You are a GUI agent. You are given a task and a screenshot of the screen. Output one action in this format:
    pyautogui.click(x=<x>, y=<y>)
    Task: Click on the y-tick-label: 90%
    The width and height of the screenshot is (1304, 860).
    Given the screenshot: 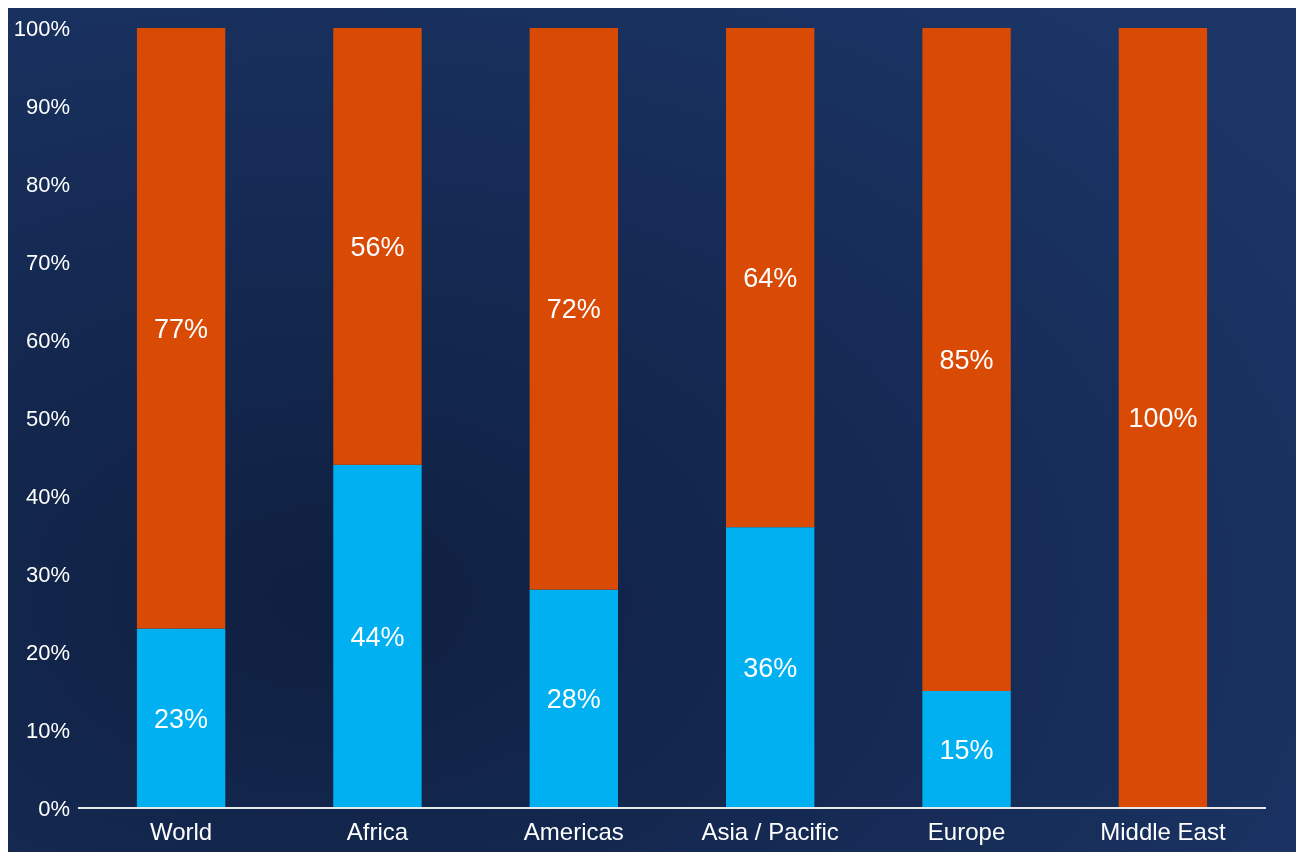 What is the action you would take?
    pyautogui.click(x=47, y=106)
    